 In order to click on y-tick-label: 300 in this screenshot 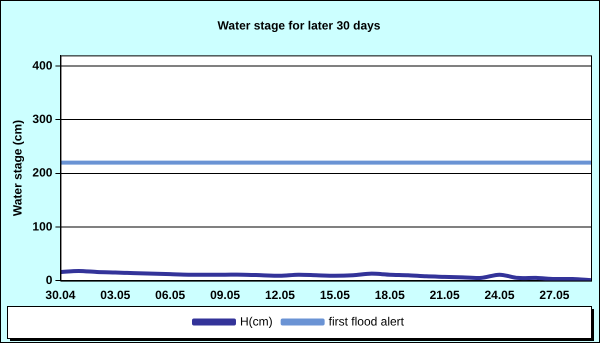, I will do `click(42, 119)`.